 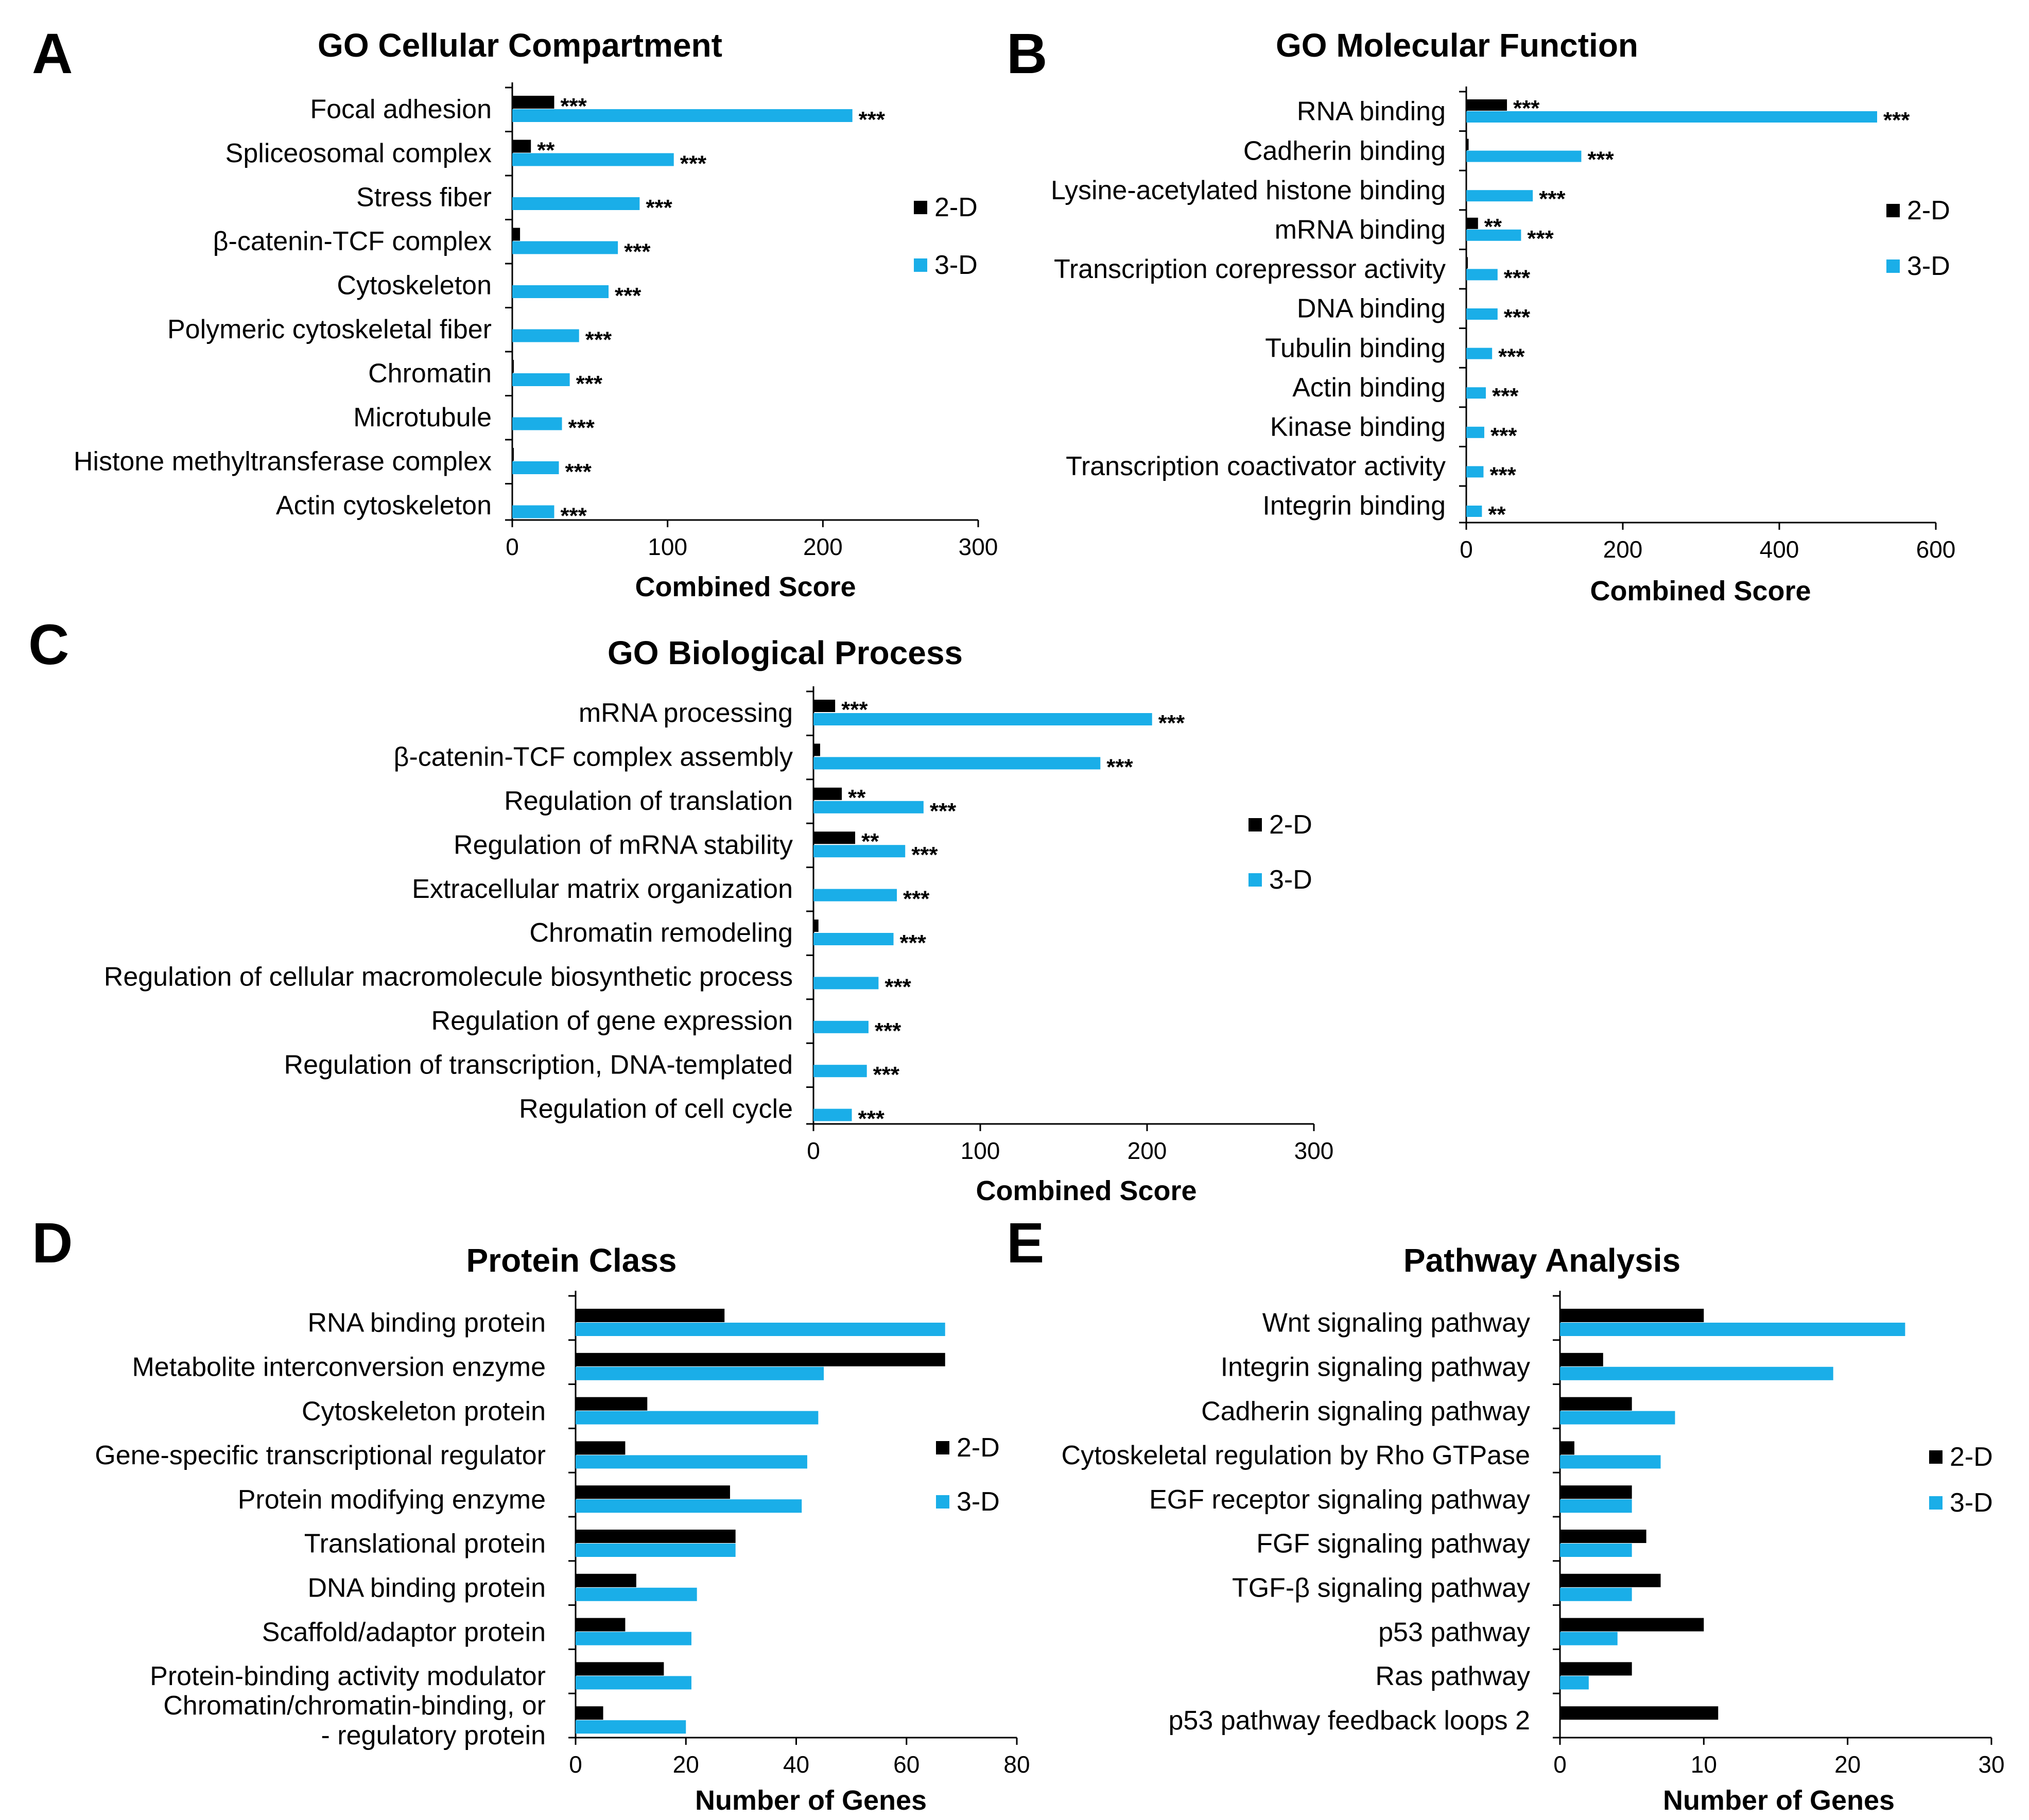 I want to click on x-tick-label: 100, so click(x=980, y=1150).